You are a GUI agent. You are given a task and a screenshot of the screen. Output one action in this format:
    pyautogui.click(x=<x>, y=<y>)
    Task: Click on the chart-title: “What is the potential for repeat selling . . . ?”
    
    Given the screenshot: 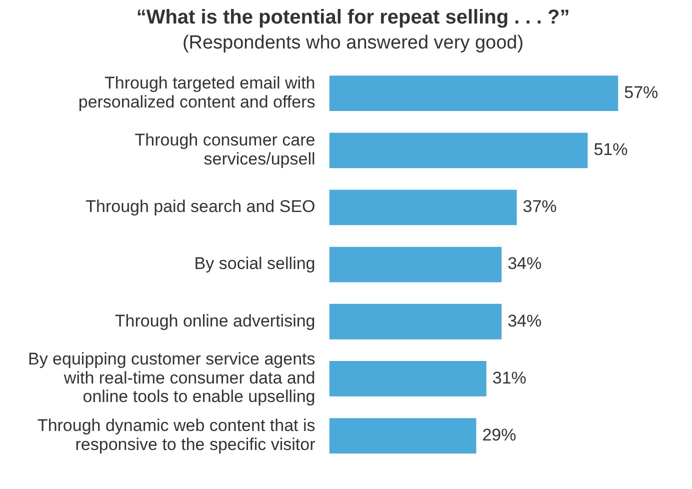 What is the action you would take?
    pyautogui.click(x=353, y=17)
    